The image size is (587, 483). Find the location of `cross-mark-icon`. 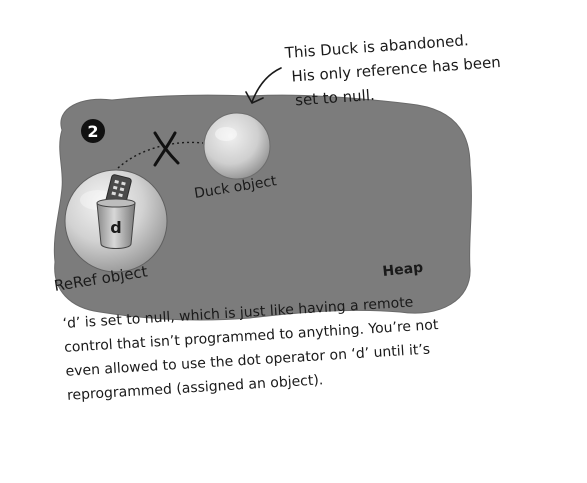

cross-mark-icon is located at coordinates (166, 149).